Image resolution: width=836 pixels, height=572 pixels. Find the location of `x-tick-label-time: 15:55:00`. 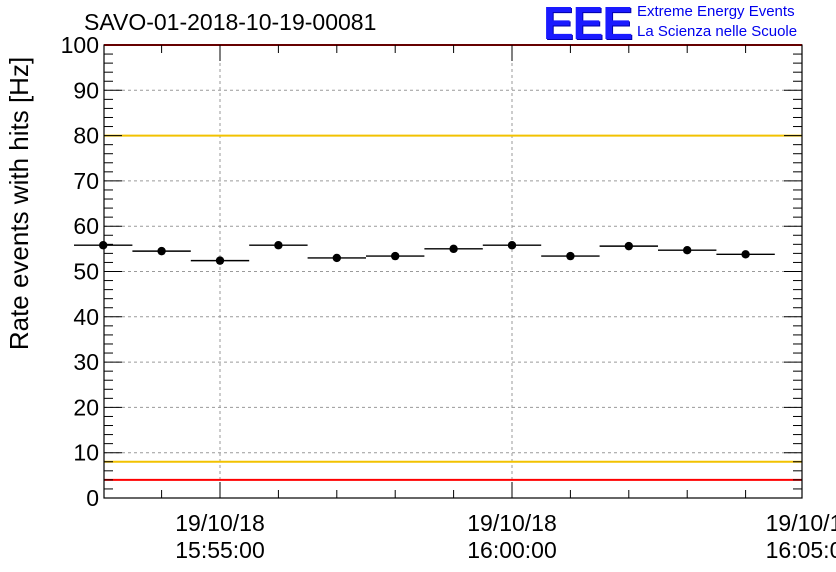

x-tick-label-time: 15:55:00 is located at coordinates (220, 550).